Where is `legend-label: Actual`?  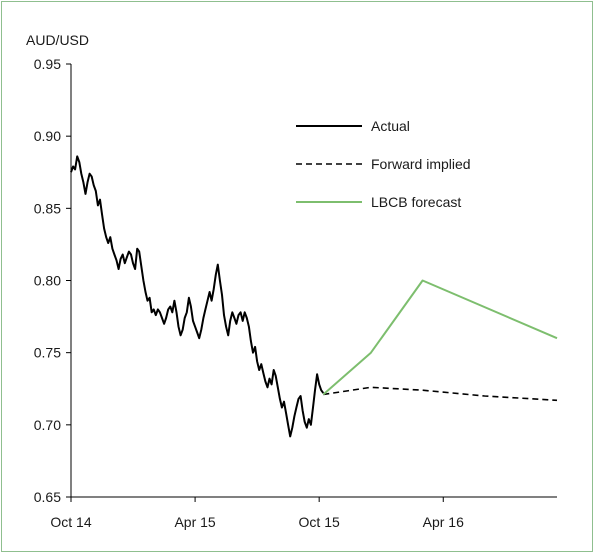 legend-label: Actual is located at coordinates (390, 126).